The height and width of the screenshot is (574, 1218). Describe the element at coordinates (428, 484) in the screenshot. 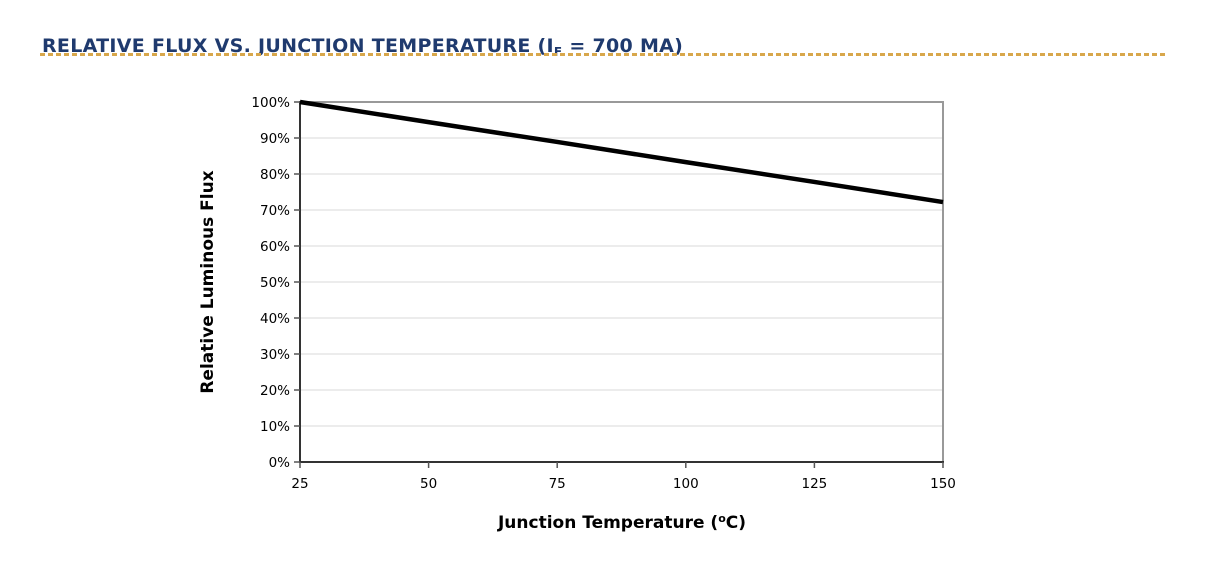

I see `x-tick-label: 50` at that location.